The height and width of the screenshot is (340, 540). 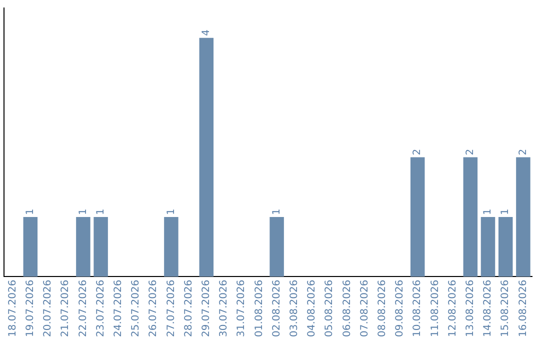 I want to click on x-tick-label: 11.08.2026, so click(x=435, y=309).